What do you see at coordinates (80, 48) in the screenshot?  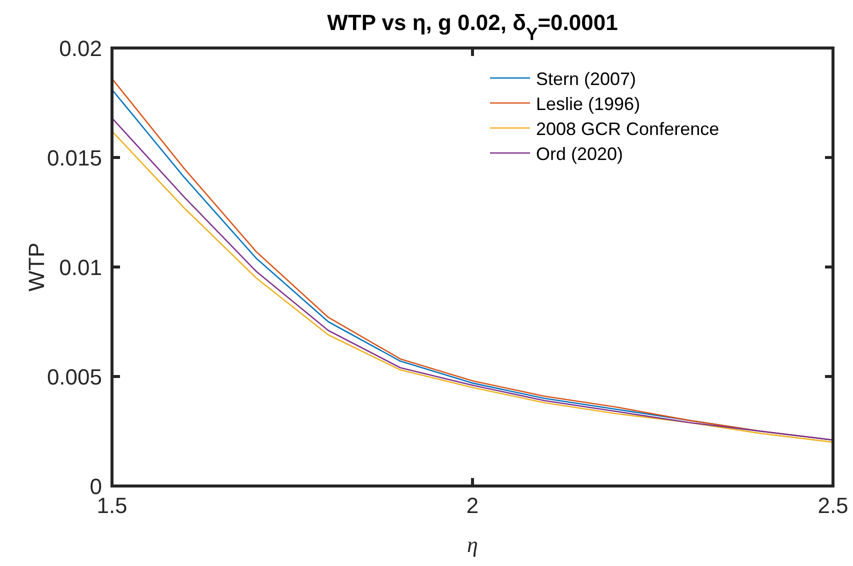 I see `y-tick-label: 0.02` at bounding box center [80, 48].